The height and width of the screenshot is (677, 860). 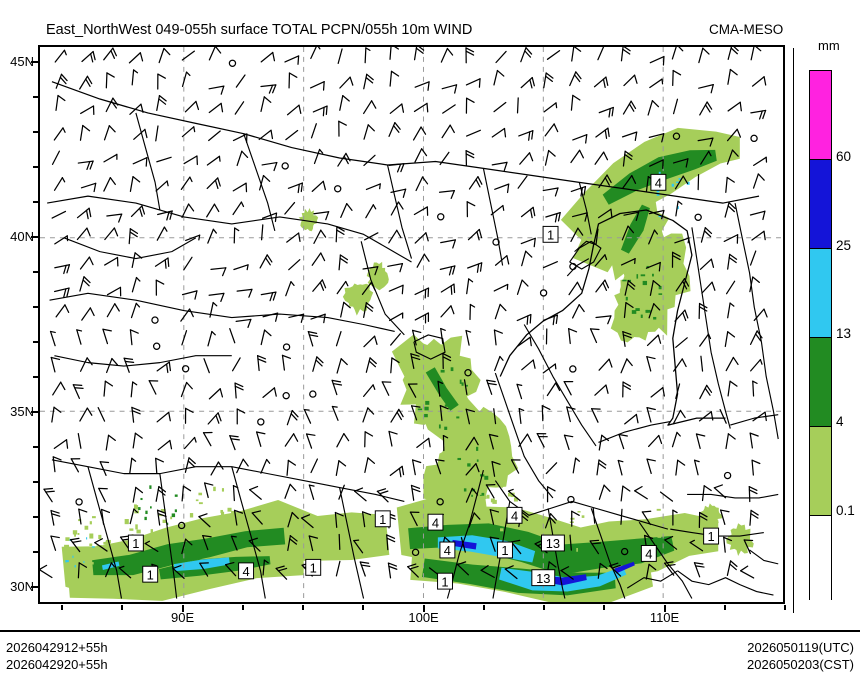 I want to click on y-axis-tick-label: 45N, so click(x=22, y=62).